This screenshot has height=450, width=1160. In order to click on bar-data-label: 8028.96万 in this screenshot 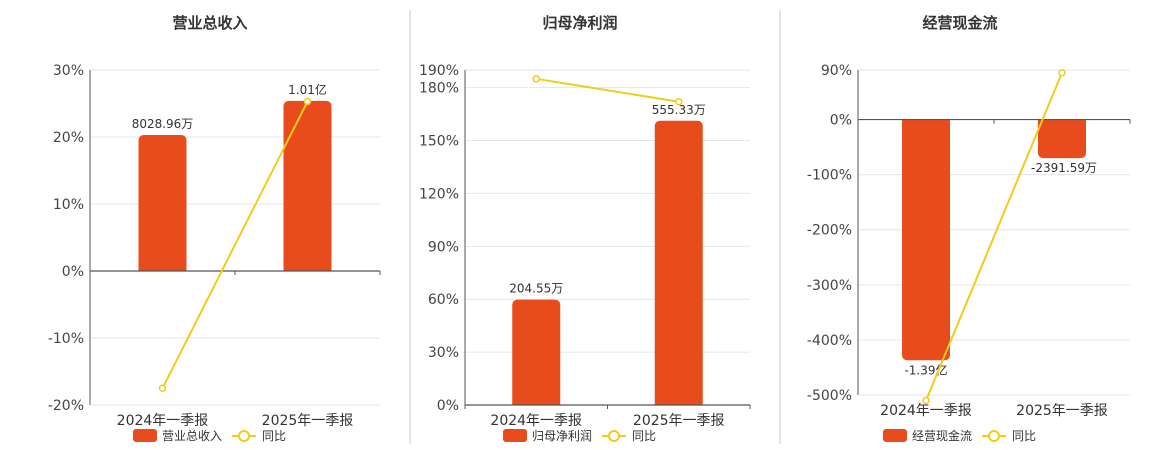, I will do `click(163, 124)`.